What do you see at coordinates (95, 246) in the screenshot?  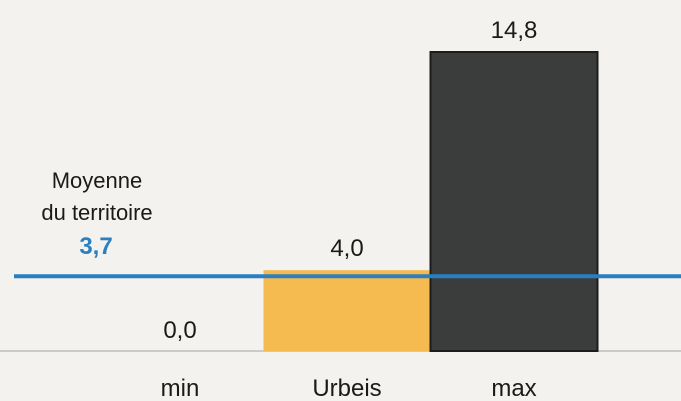 I see `average-value-label: 3,7` at bounding box center [95, 246].